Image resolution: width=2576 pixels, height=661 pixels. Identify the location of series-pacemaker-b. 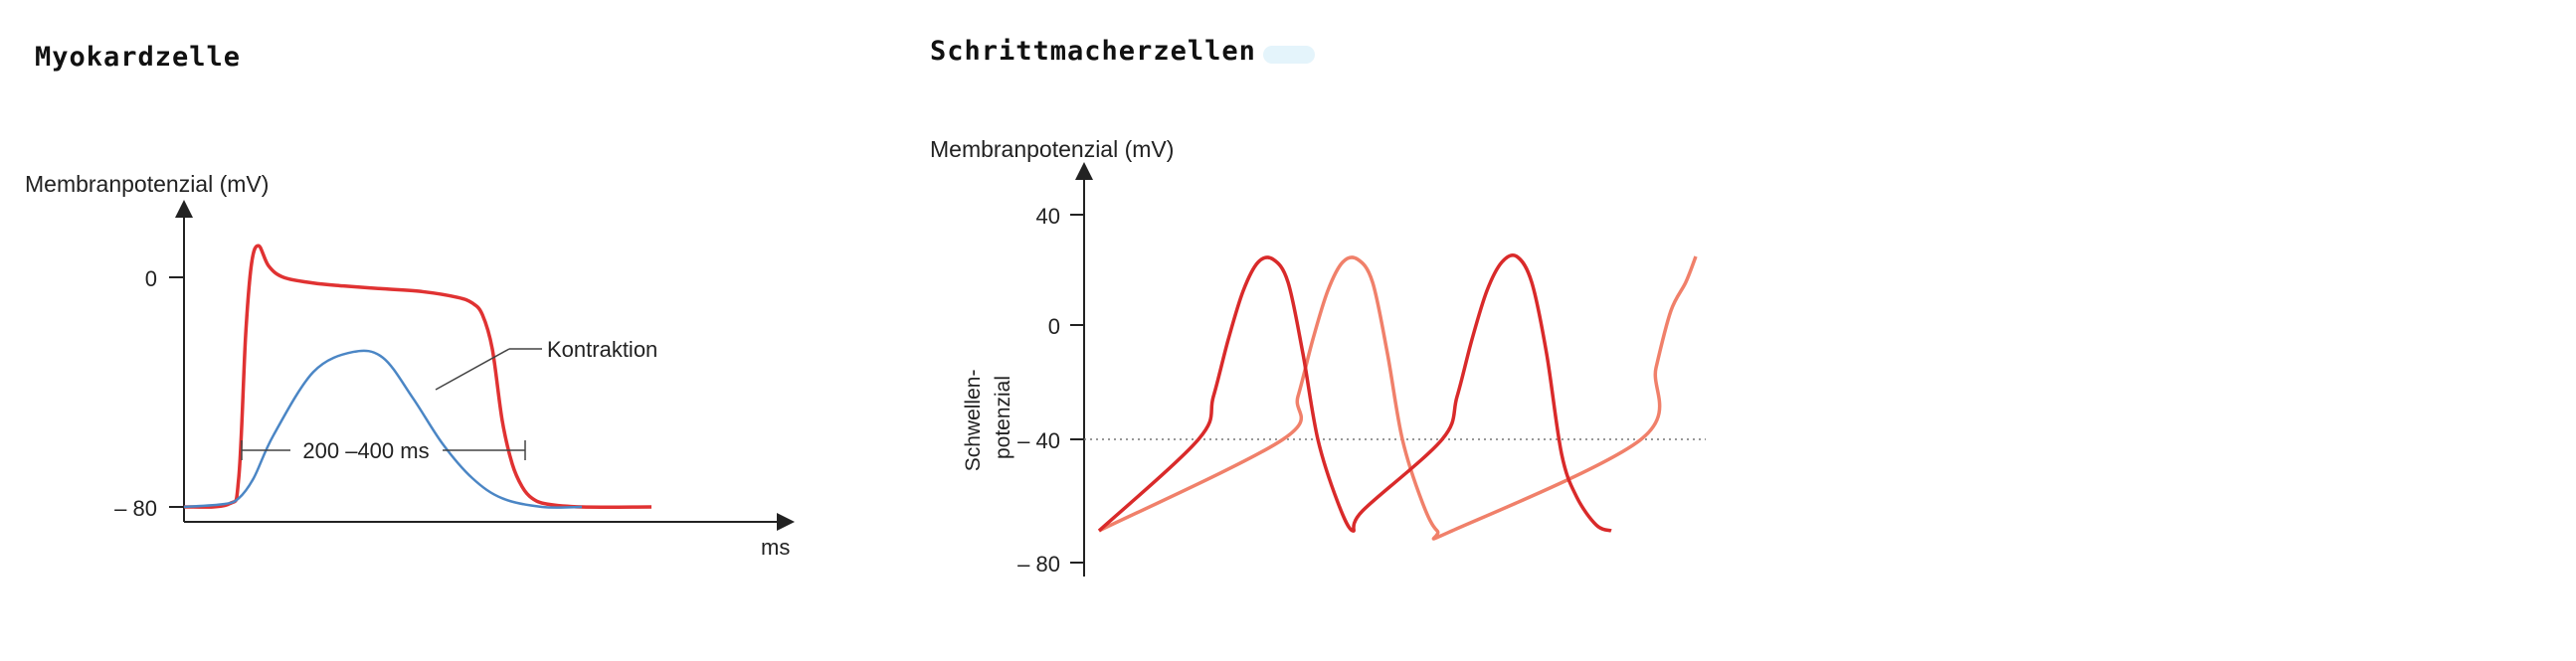
(1398, 398).